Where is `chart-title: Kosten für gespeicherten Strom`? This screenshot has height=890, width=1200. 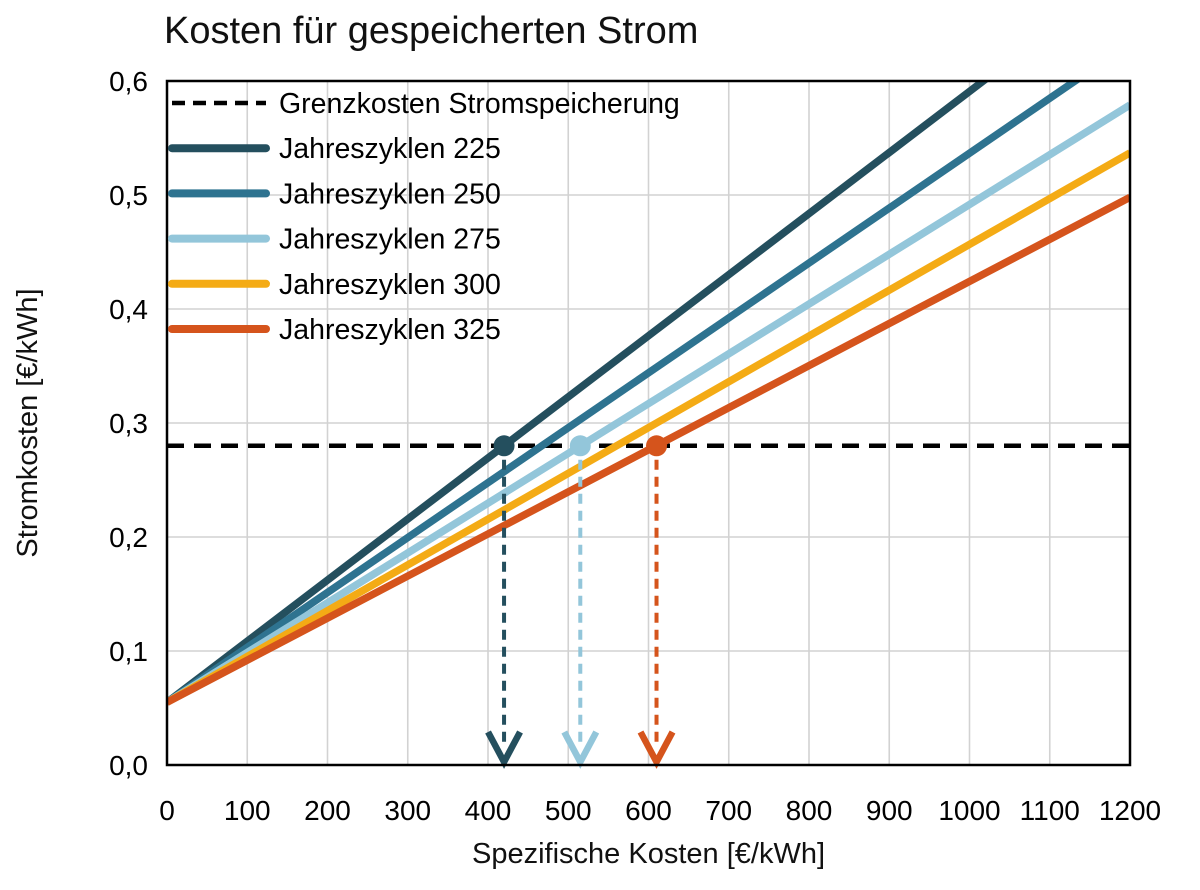 chart-title: Kosten für gespeicherten Strom is located at coordinates (431, 31).